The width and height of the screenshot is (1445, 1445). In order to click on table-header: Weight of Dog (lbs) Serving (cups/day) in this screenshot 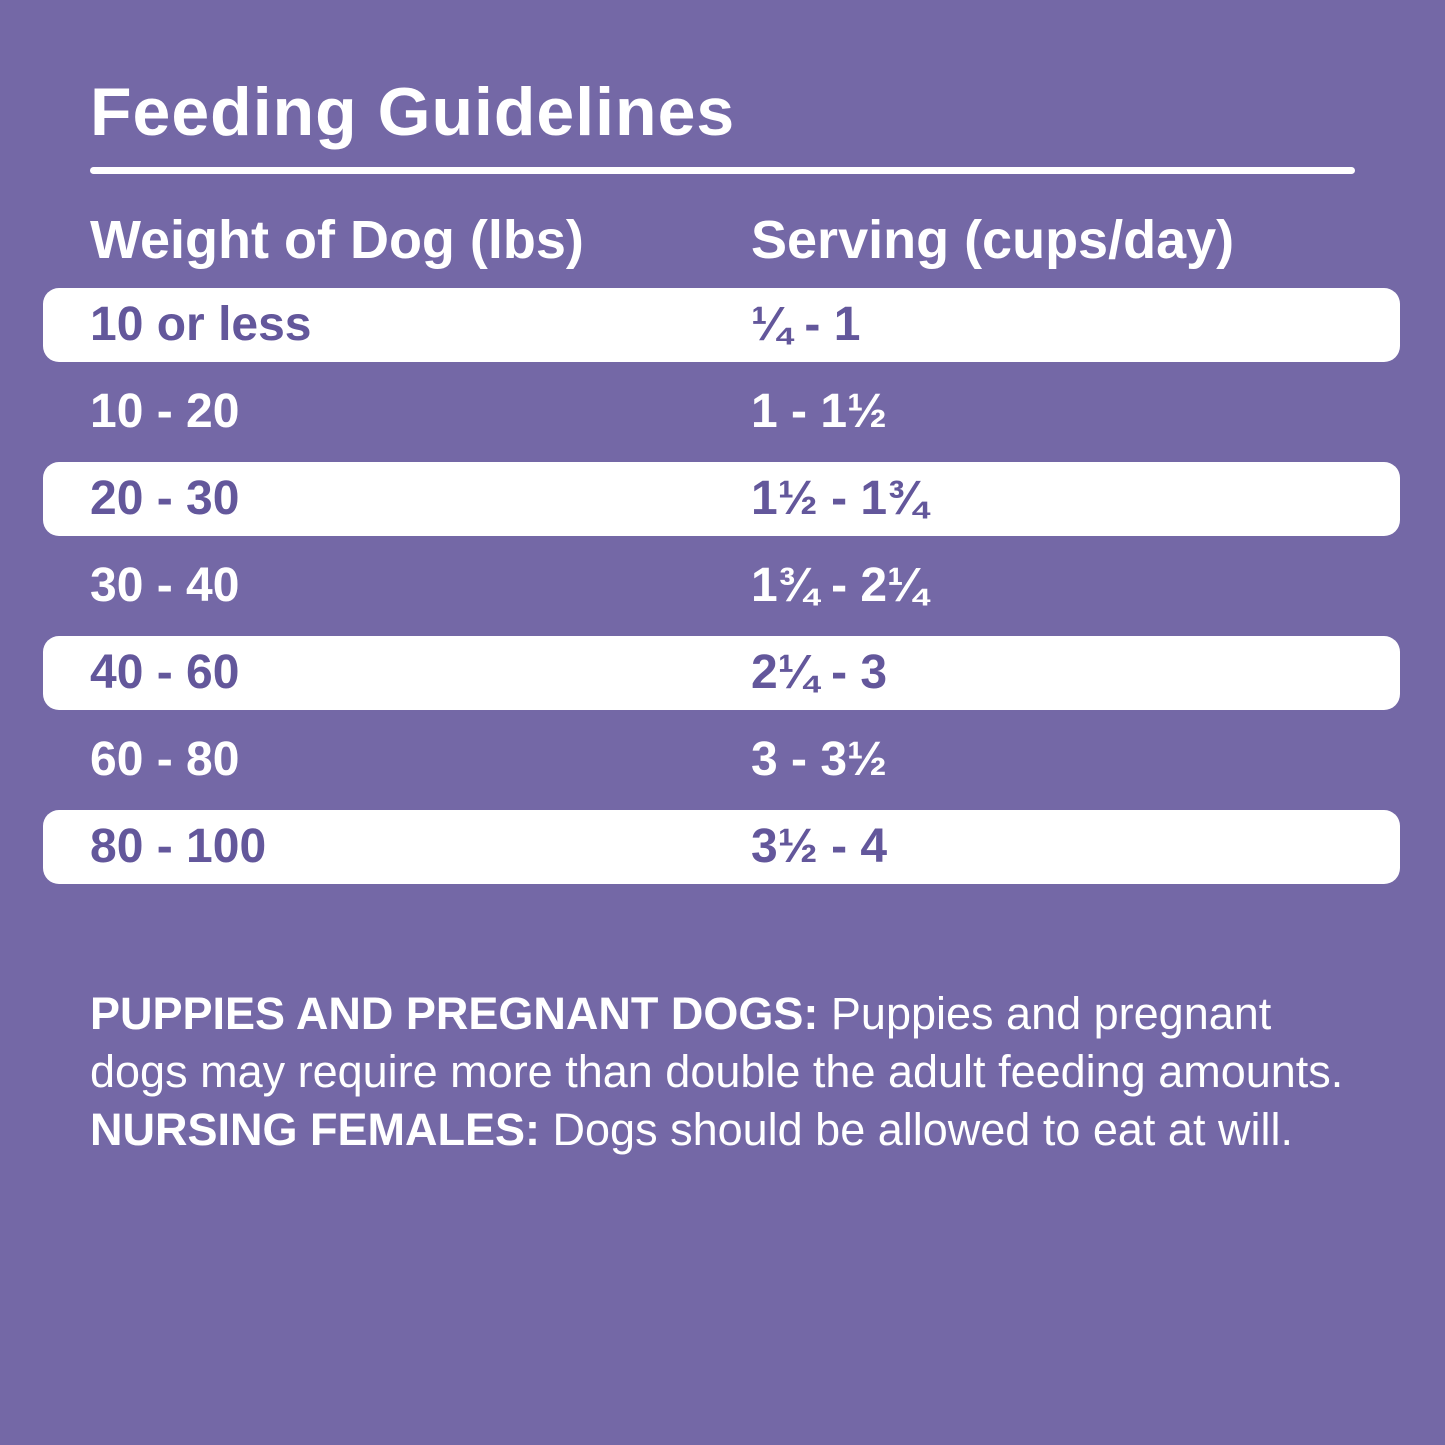, I will do `click(722, 240)`.